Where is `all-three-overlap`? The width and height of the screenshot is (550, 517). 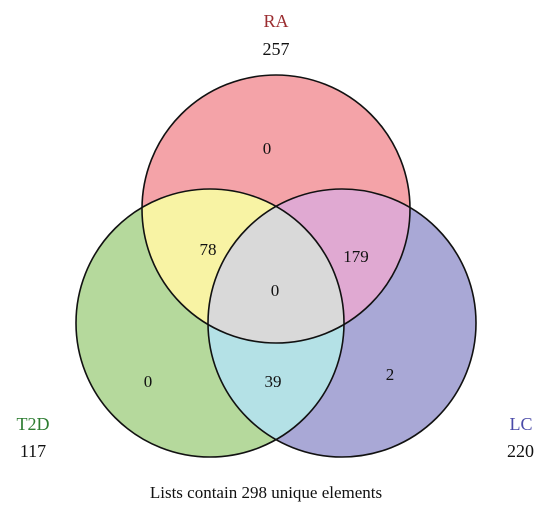
all-three-overlap is located at coordinates (276, 266).